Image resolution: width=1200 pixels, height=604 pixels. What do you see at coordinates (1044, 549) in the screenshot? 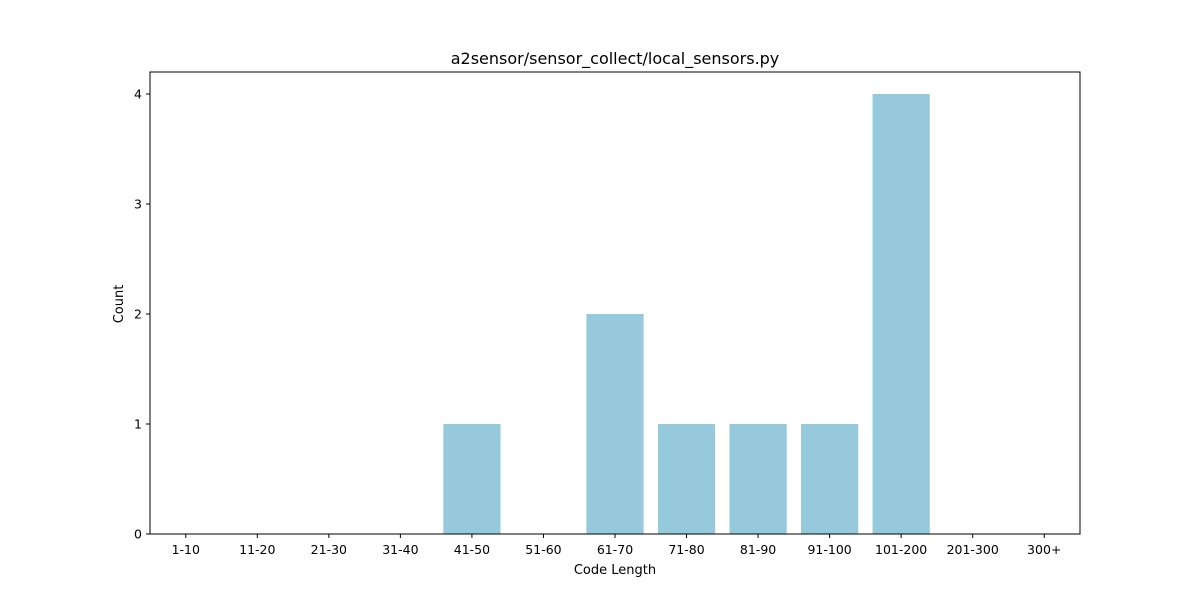
I see `x-tick-label: 300+` at bounding box center [1044, 549].